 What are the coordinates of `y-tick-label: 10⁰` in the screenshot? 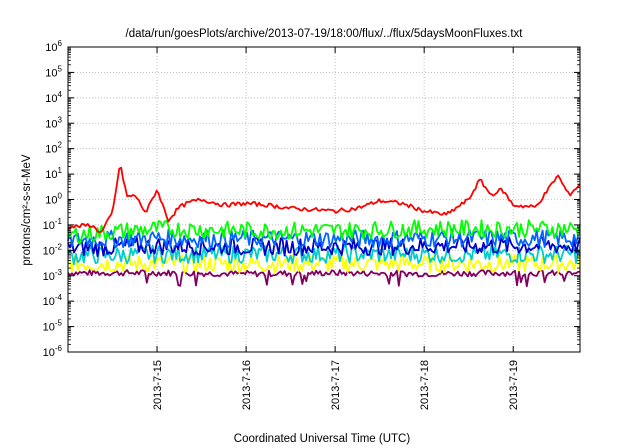 It's located at (53, 199).